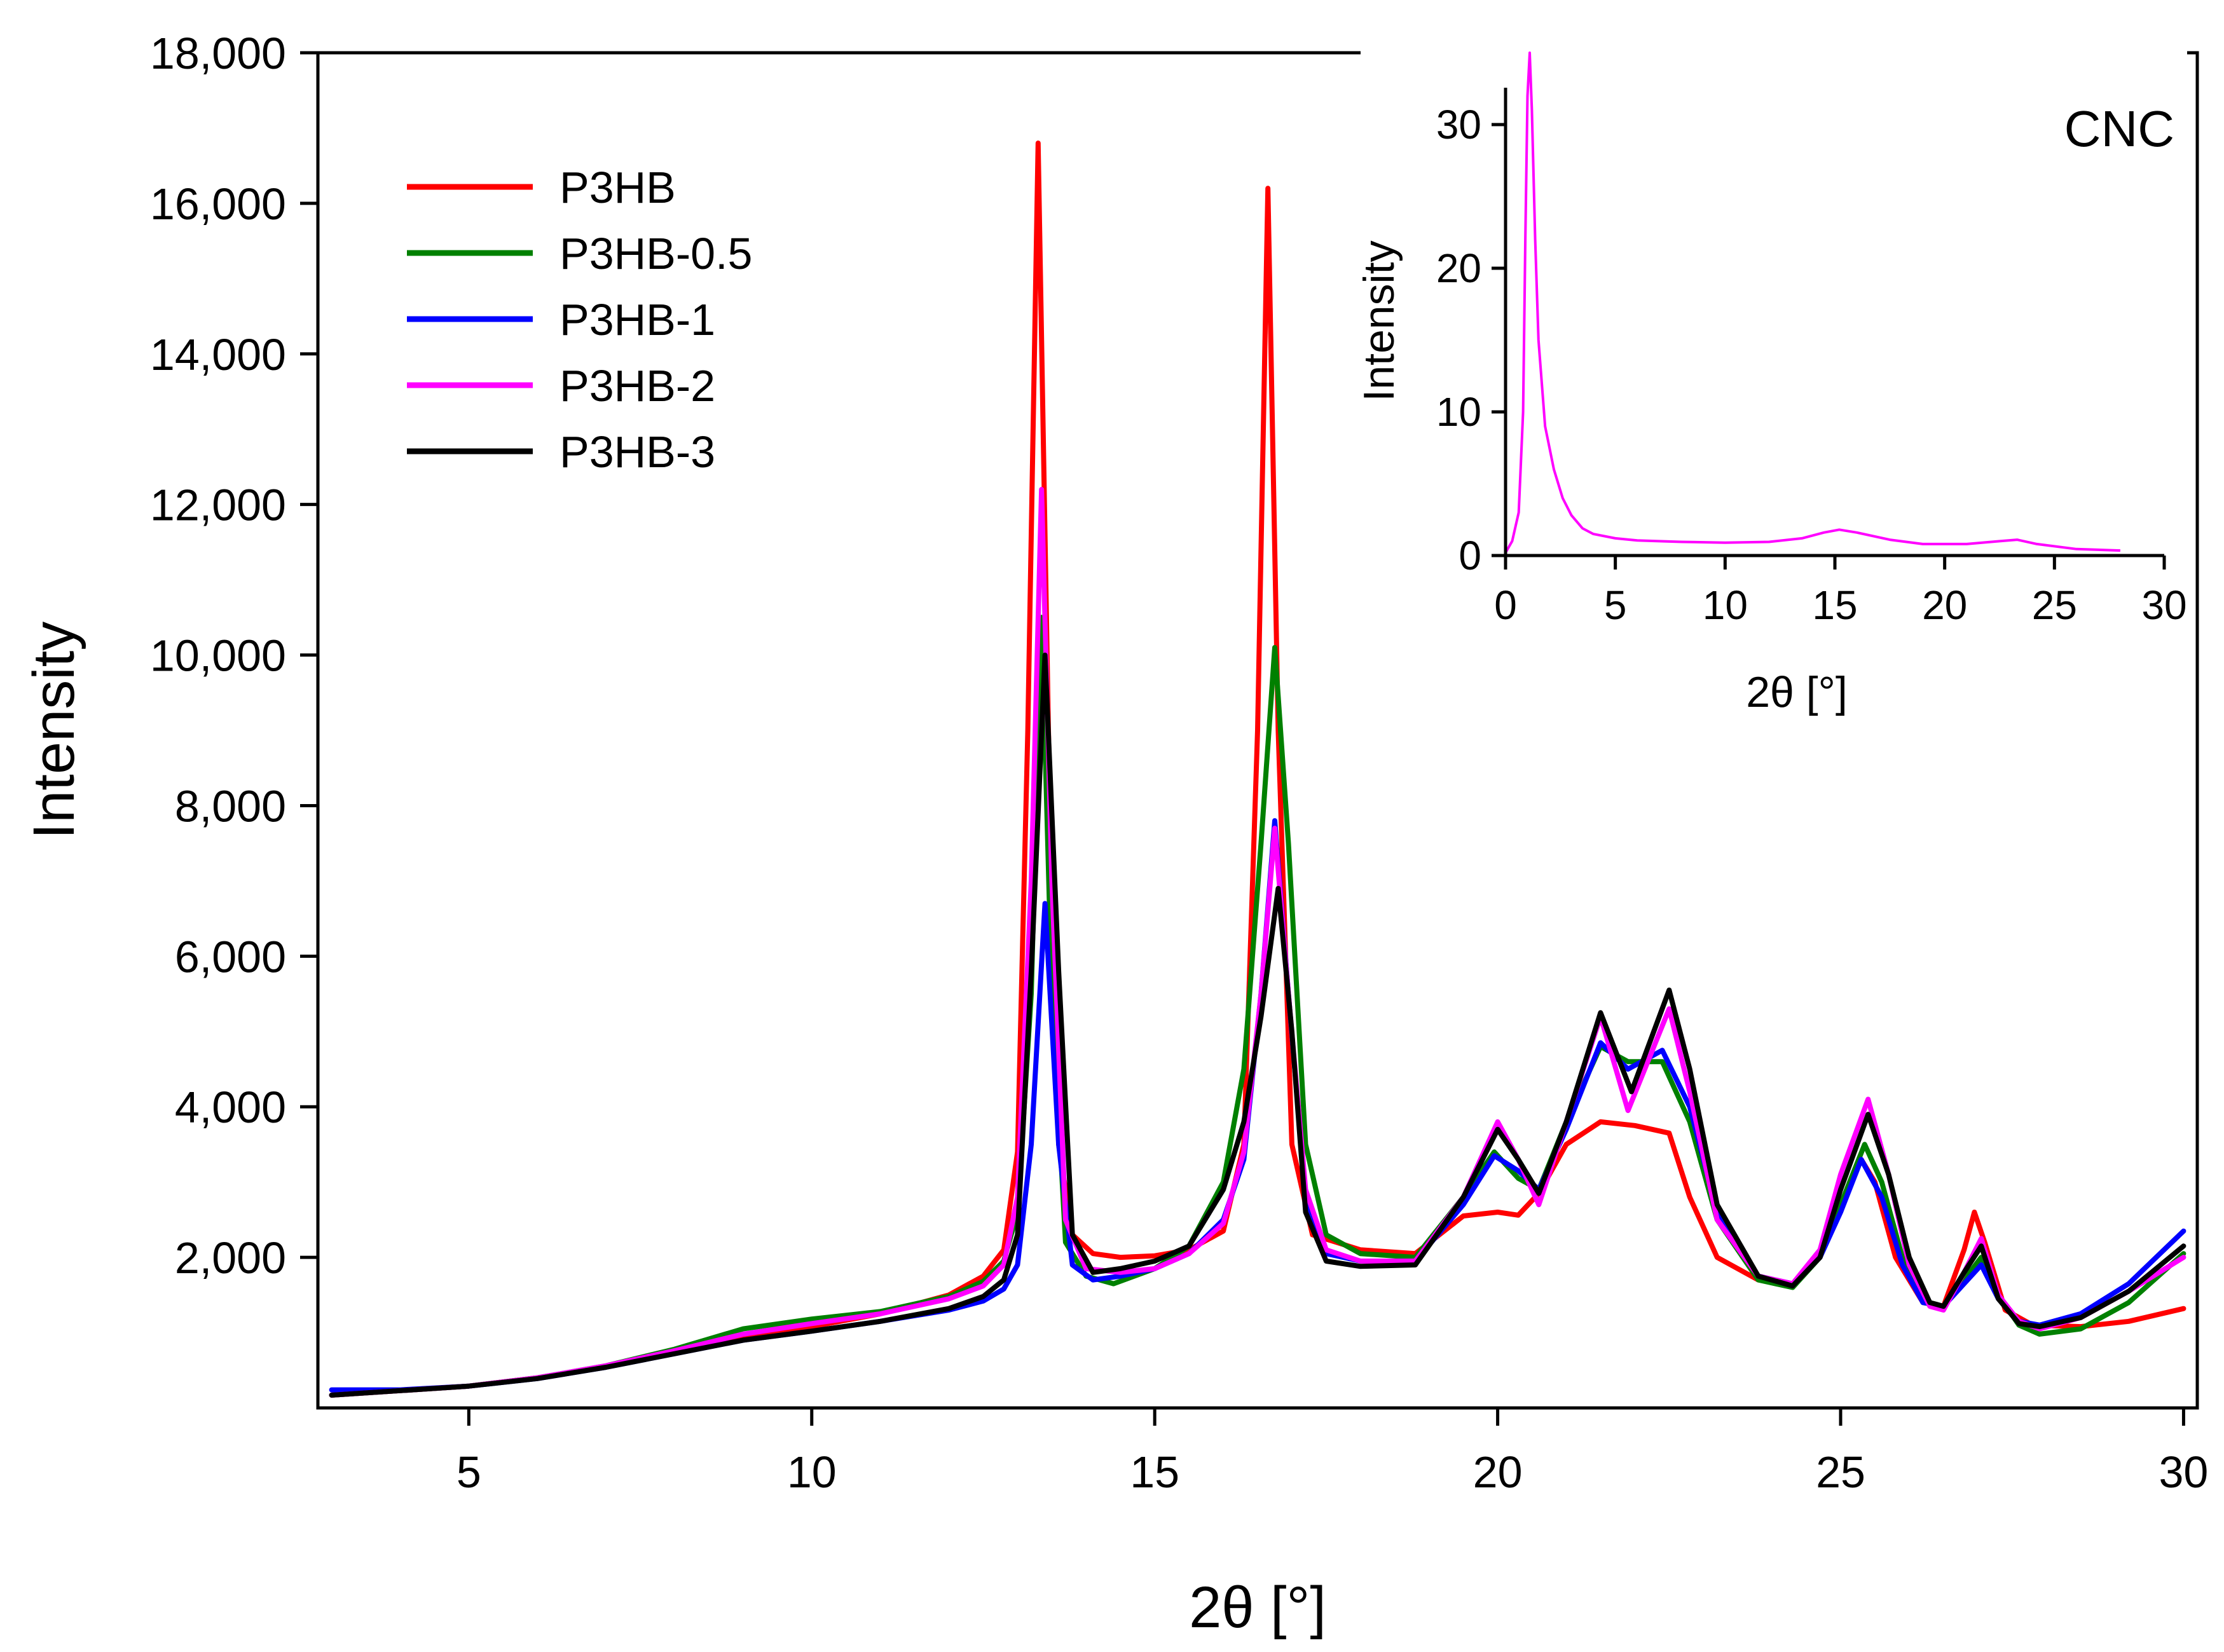  I want to click on inset-y-tick-label: 10, so click(1458, 412).